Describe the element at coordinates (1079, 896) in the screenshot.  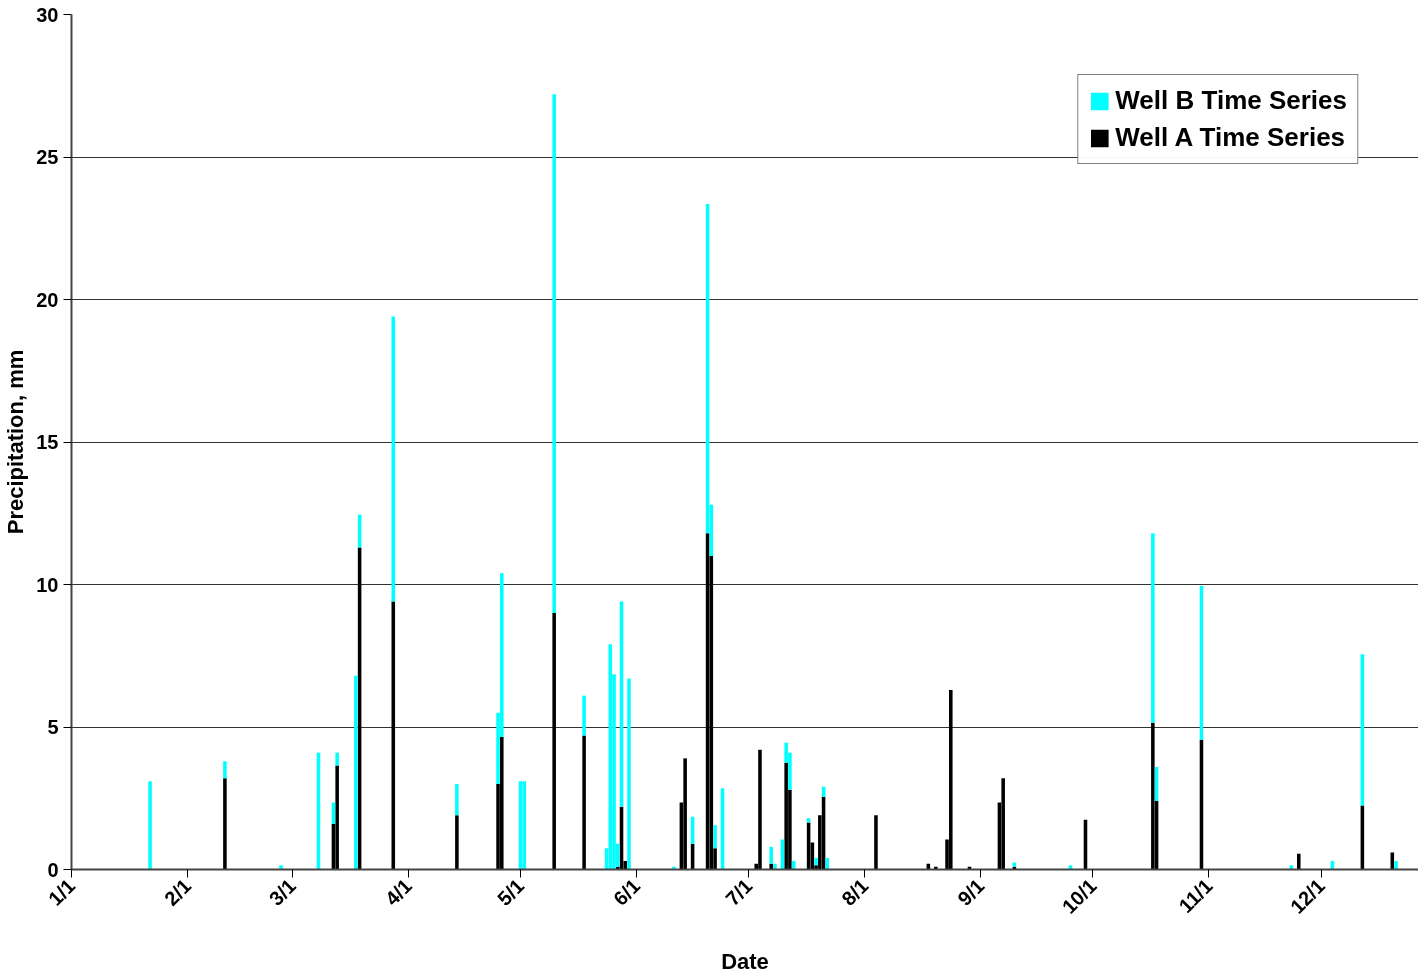
I see `x-tick-label: 10/1` at that location.